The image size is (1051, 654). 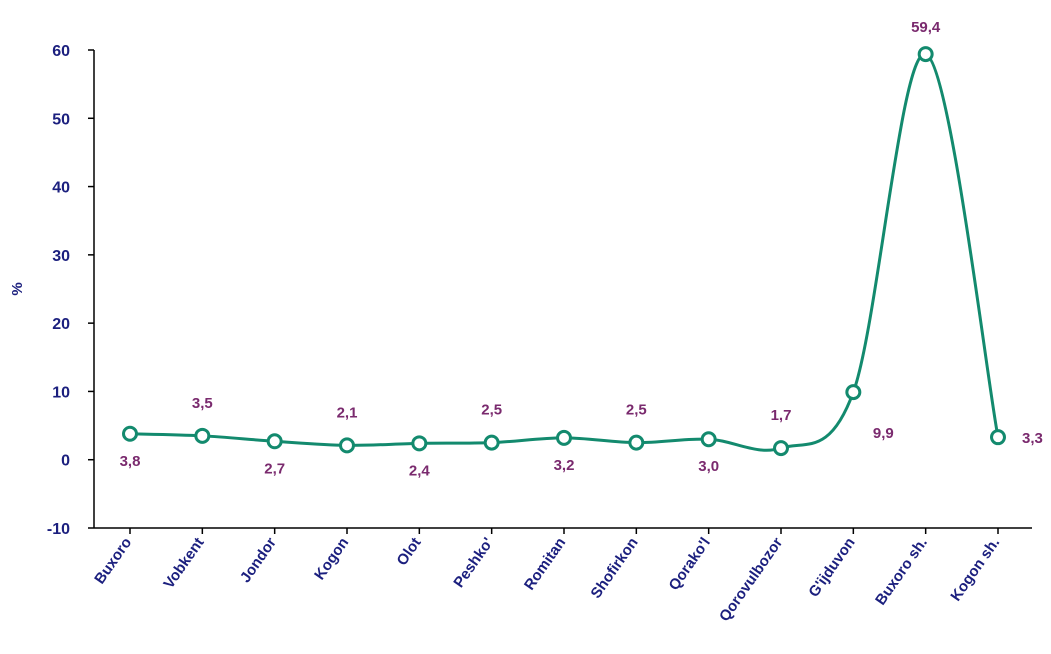 I want to click on x-tick-label: Peshko', so click(x=473, y=563).